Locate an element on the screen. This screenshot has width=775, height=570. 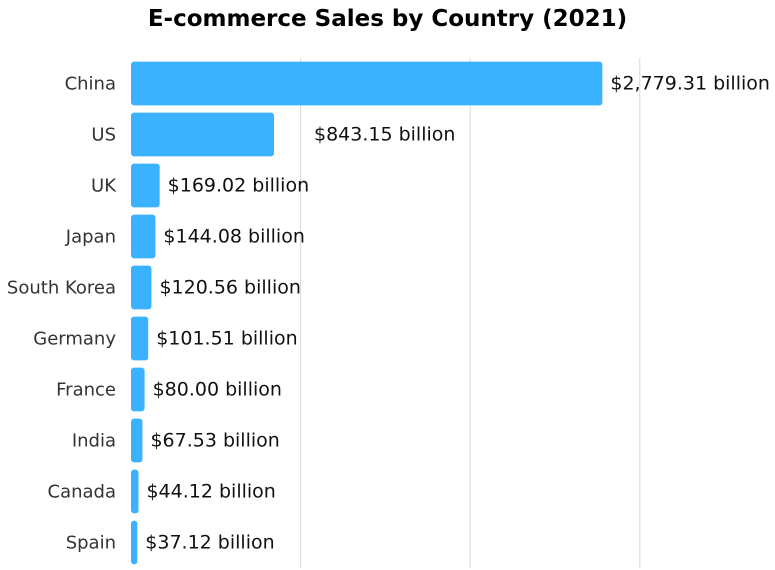
bar-india is located at coordinates (137, 440).